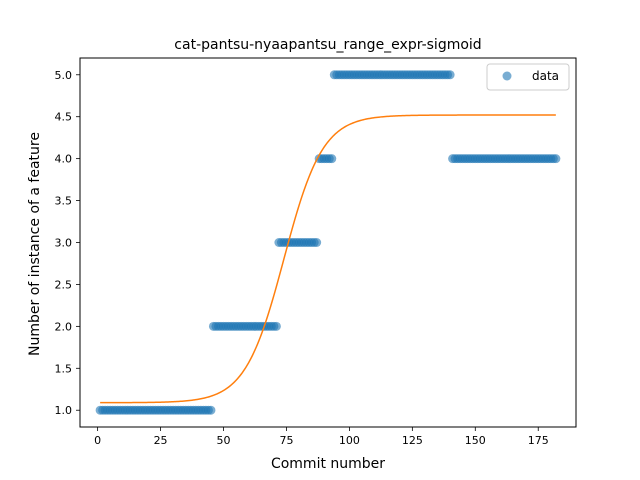 The width and height of the screenshot is (640, 480). I want to click on legend: data, so click(528, 77).